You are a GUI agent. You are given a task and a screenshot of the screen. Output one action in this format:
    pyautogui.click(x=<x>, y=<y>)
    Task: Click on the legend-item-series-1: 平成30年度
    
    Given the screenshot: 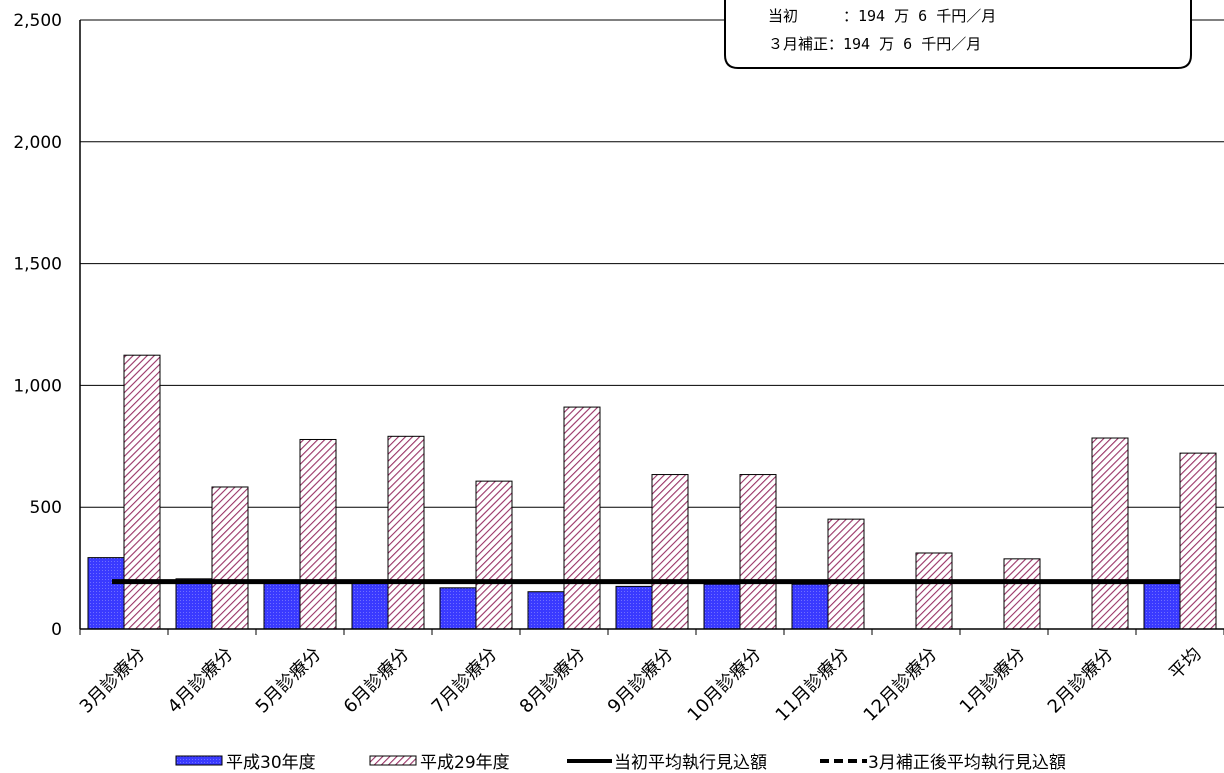 What is the action you would take?
    pyautogui.click(x=245, y=763)
    